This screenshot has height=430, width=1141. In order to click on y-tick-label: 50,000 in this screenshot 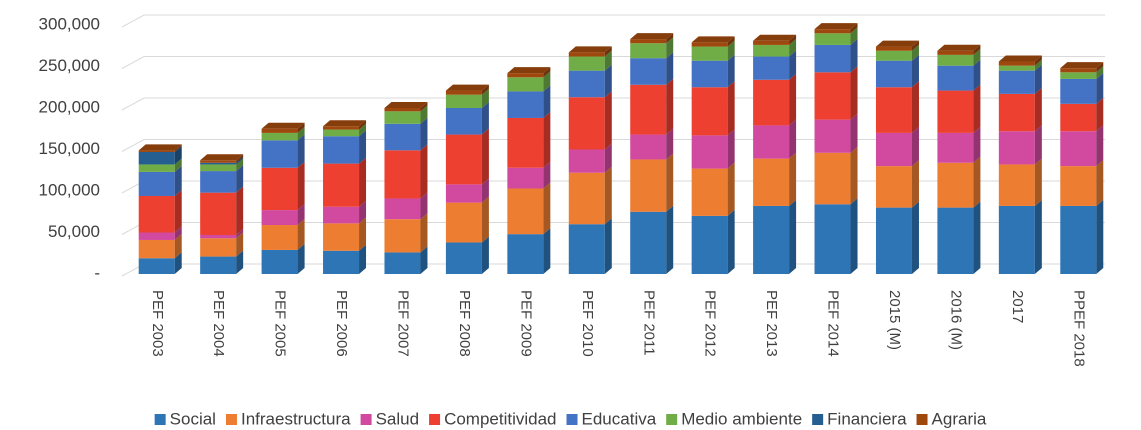, I will do `click(74, 231)`.